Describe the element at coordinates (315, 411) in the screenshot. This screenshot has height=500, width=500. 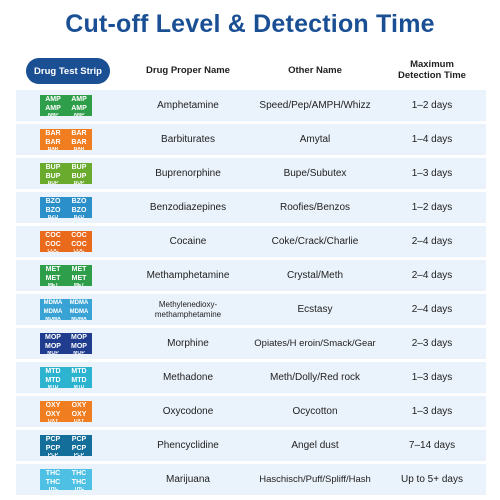
I see `drug-other-name: Ocycotton` at that location.